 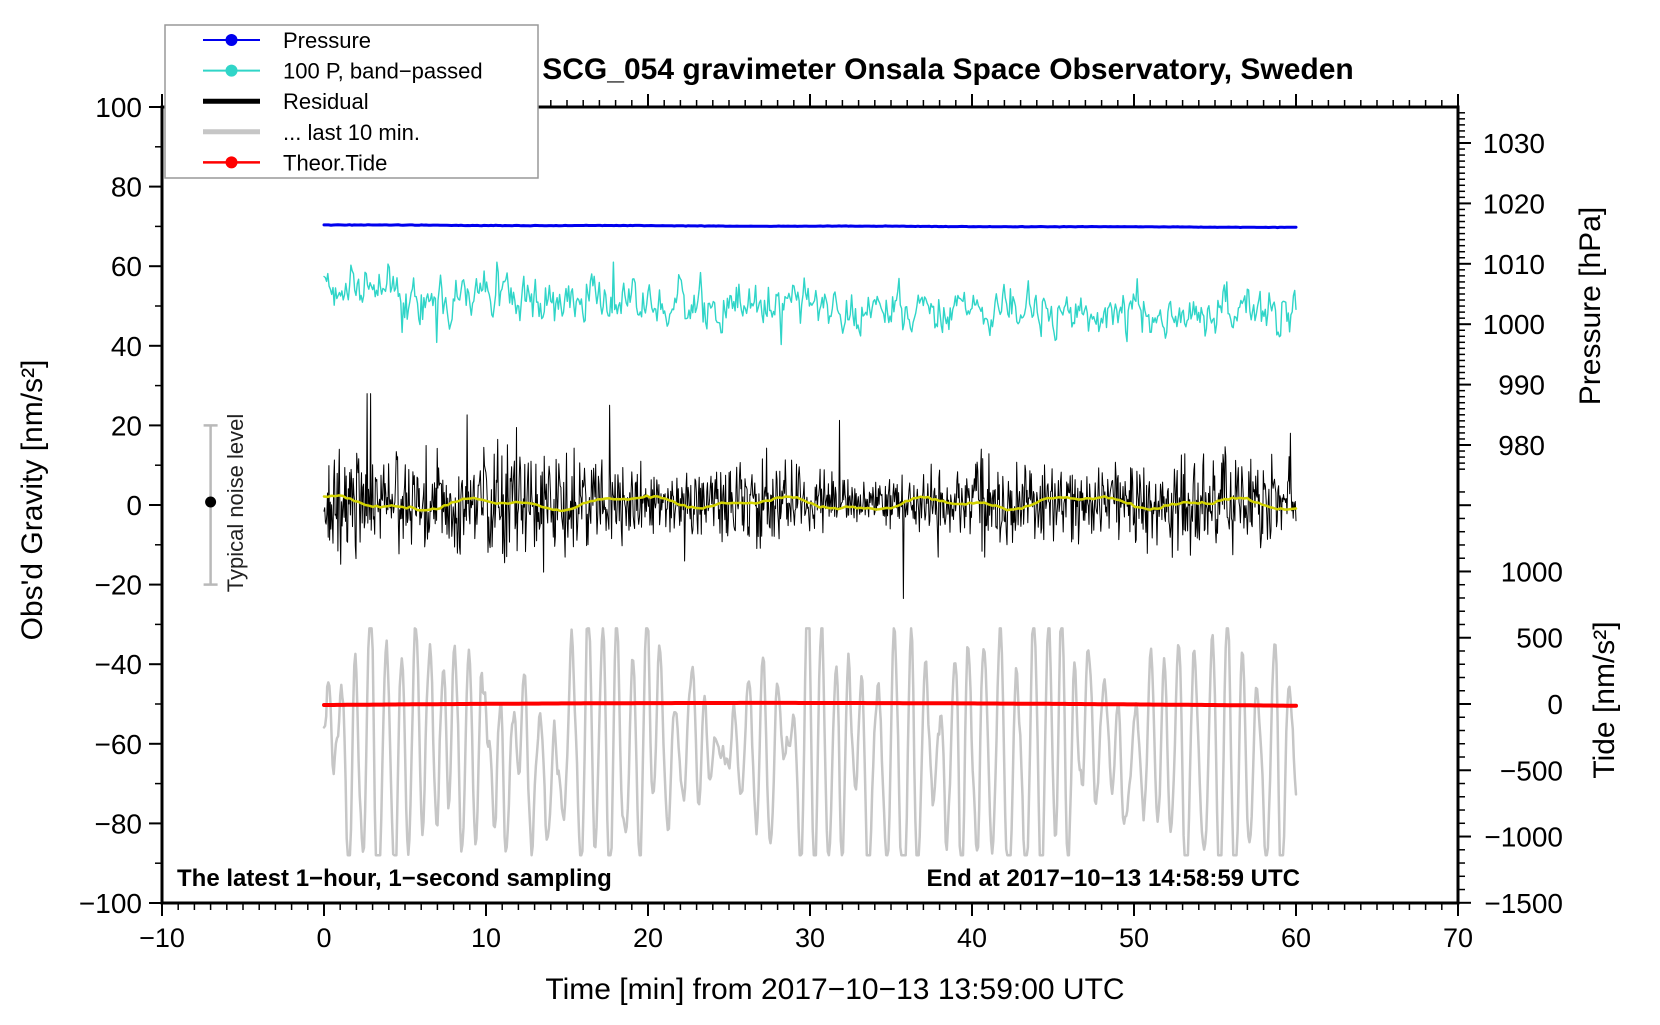 I want to click on end-time-annotation: End at 2017−10−13 14:58:59 UTC, so click(x=1113, y=878).